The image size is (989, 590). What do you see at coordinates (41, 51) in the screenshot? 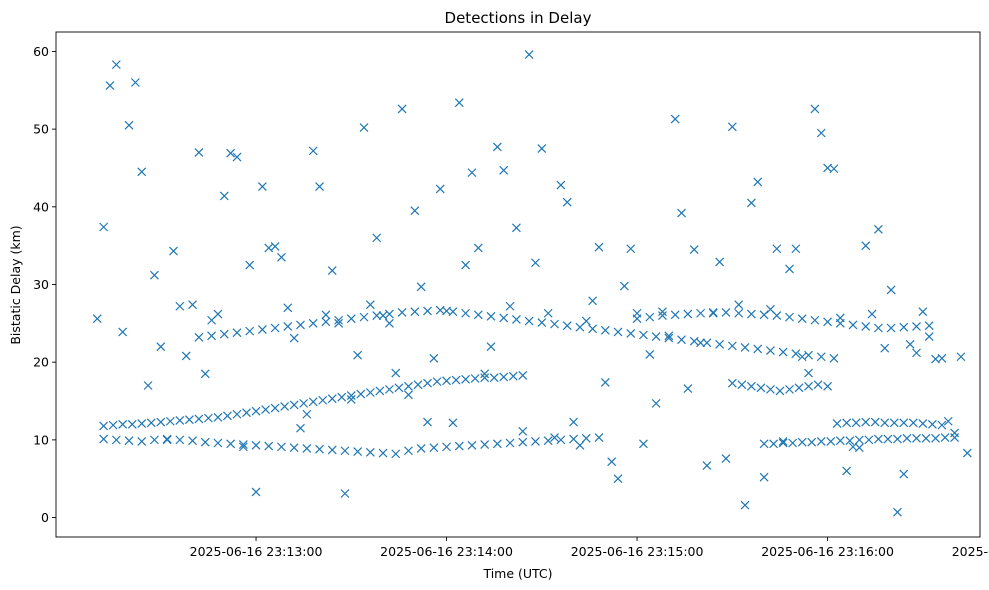
I see `y-tick-label: 60` at bounding box center [41, 51].